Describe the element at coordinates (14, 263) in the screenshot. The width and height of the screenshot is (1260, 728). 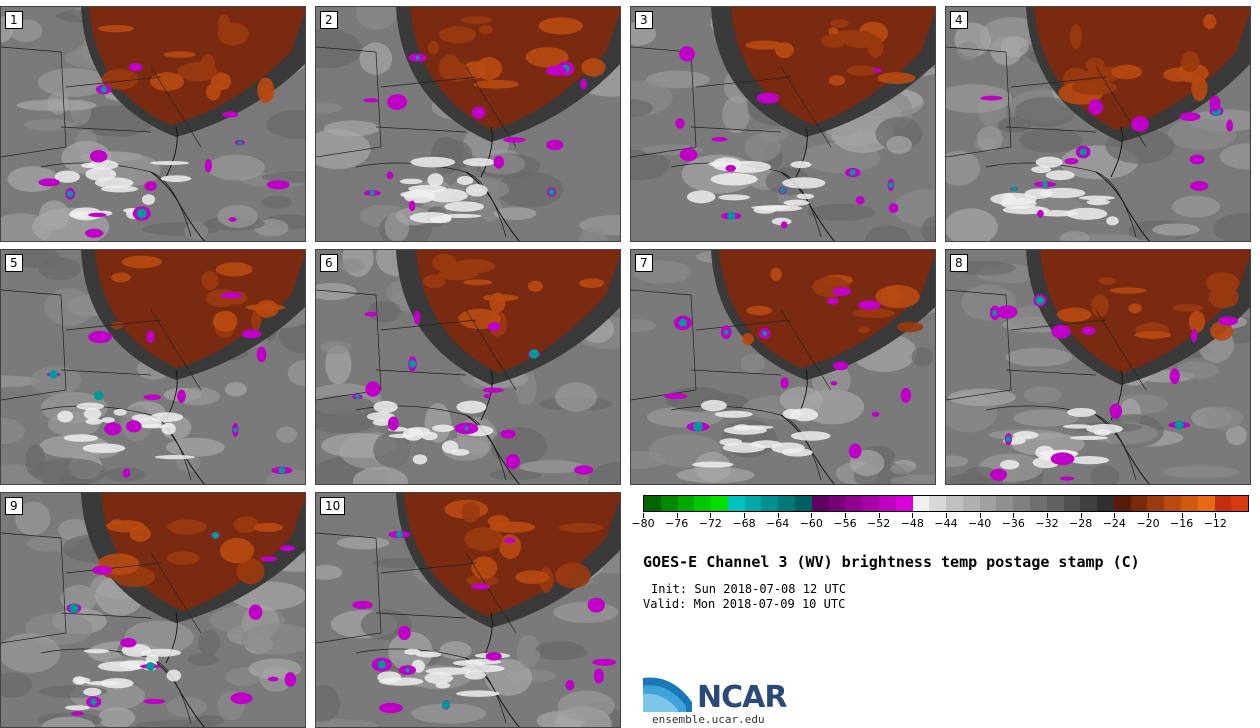
I see `member-number-label: 5` at that location.